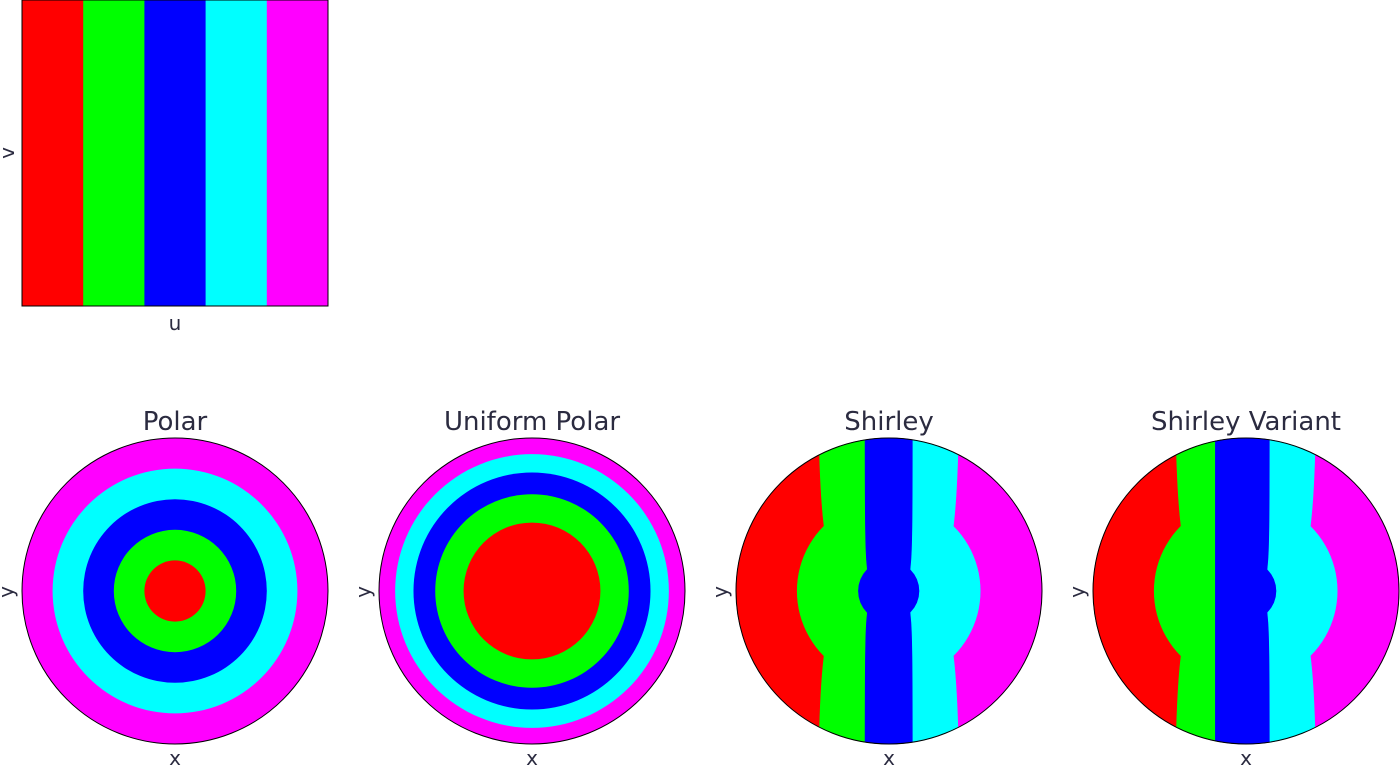 This screenshot has width=1400, height=767. I want to click on shirley-variant-disk, so click(1246, 591).